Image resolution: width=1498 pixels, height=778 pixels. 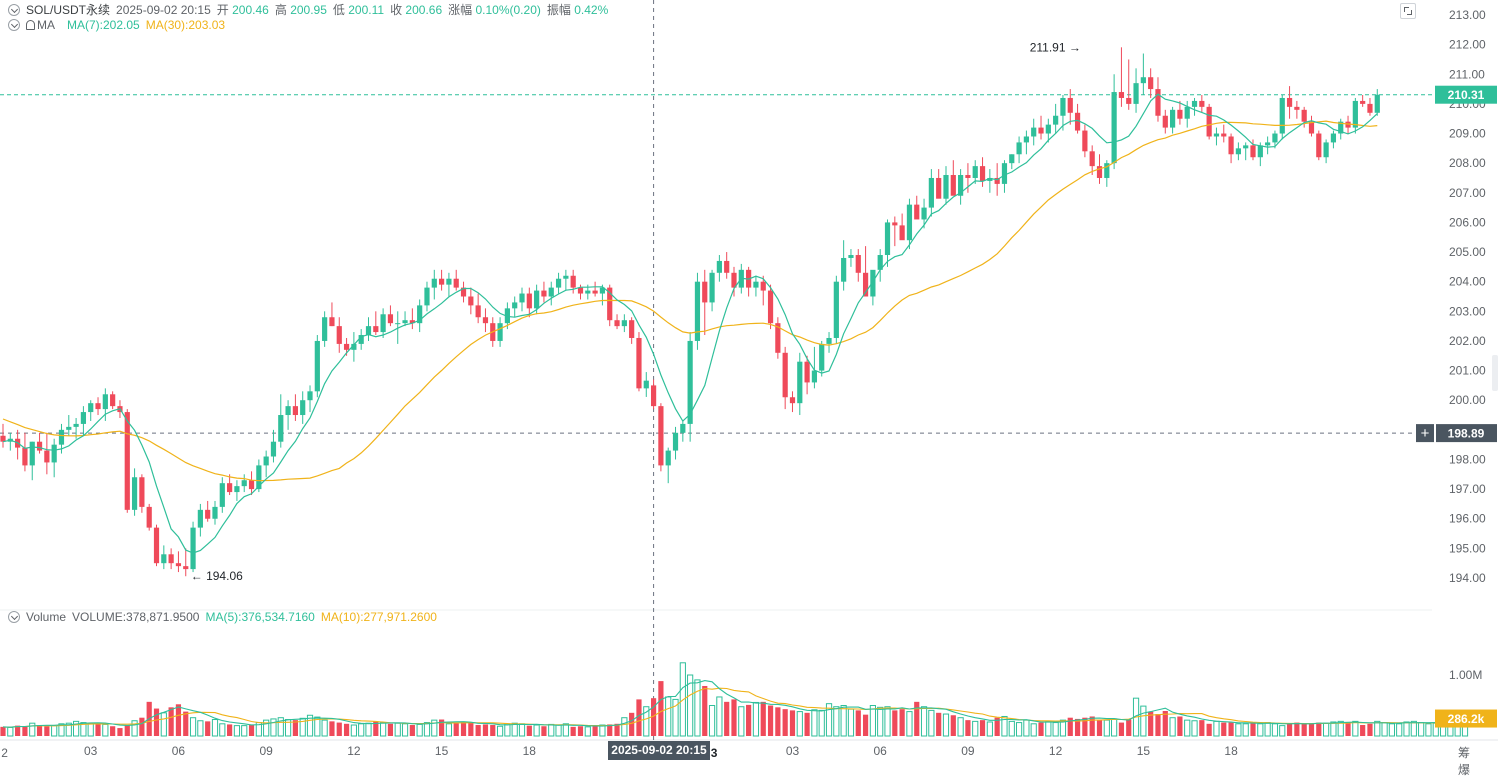 What do you see at coordinates (14, 25) in the screenshot?
I see `ma-collapse-chevron-icon` at bounding box center [14, 25].